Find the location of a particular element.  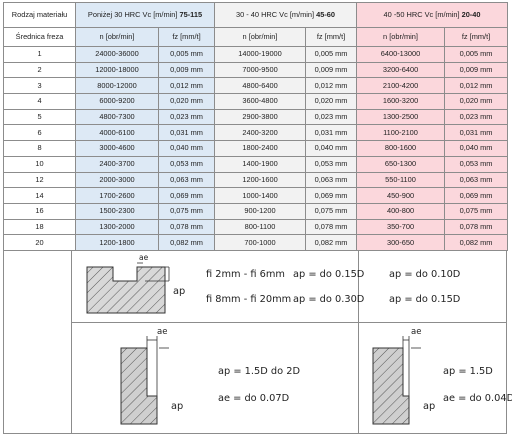

n-cell: 7000-9500 is located at coordinates (260, 70).